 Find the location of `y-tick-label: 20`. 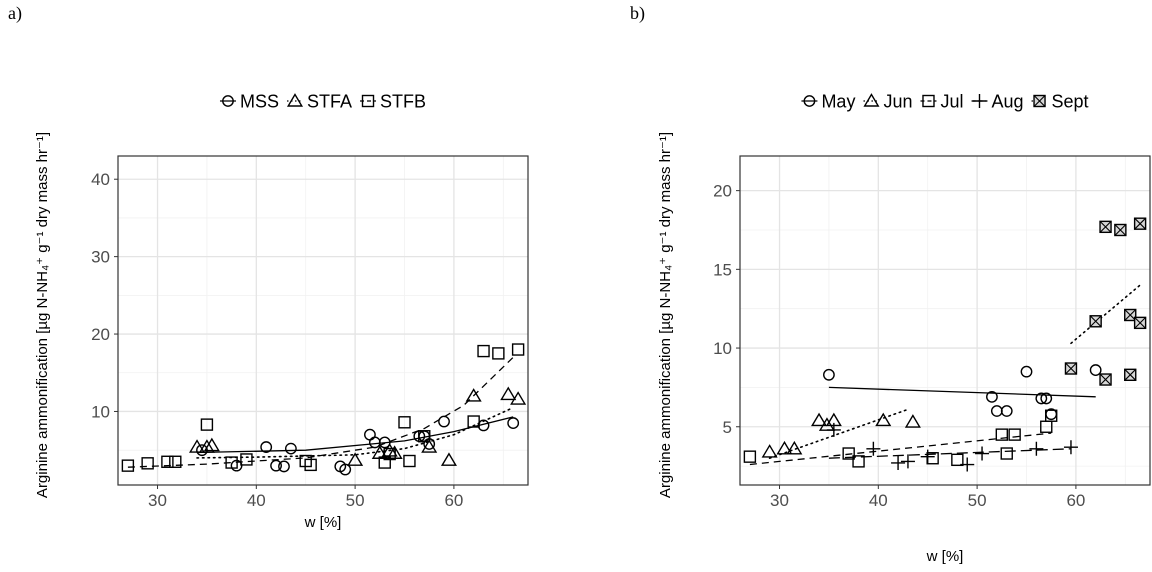

y-tick-label: 20 is located at coordinates (100, 334).